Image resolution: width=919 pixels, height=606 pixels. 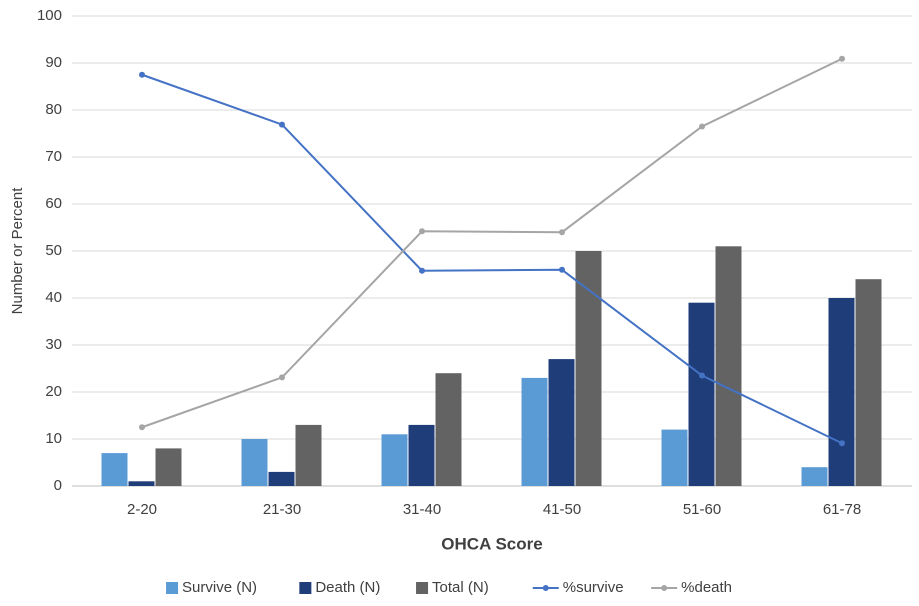 What do you see at coordinates (53, 438) in the screenshot?
I see `y-tick-label: 10` at bounding box center [53, 438].